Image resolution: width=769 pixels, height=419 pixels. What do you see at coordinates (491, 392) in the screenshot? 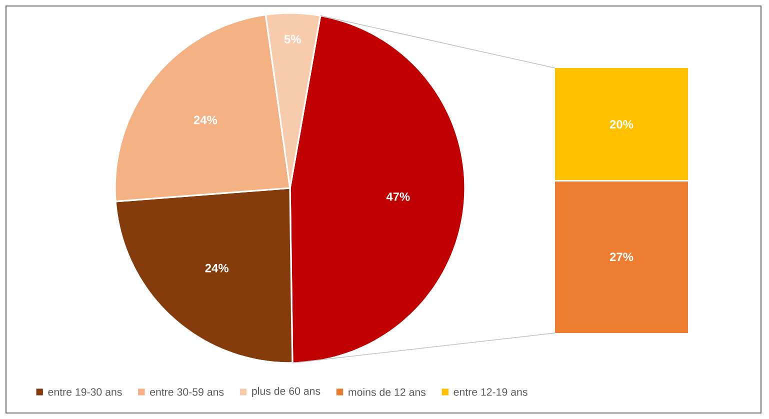
I see `legend-label: entre 12-19 ans` at bounding box center [491, 392].